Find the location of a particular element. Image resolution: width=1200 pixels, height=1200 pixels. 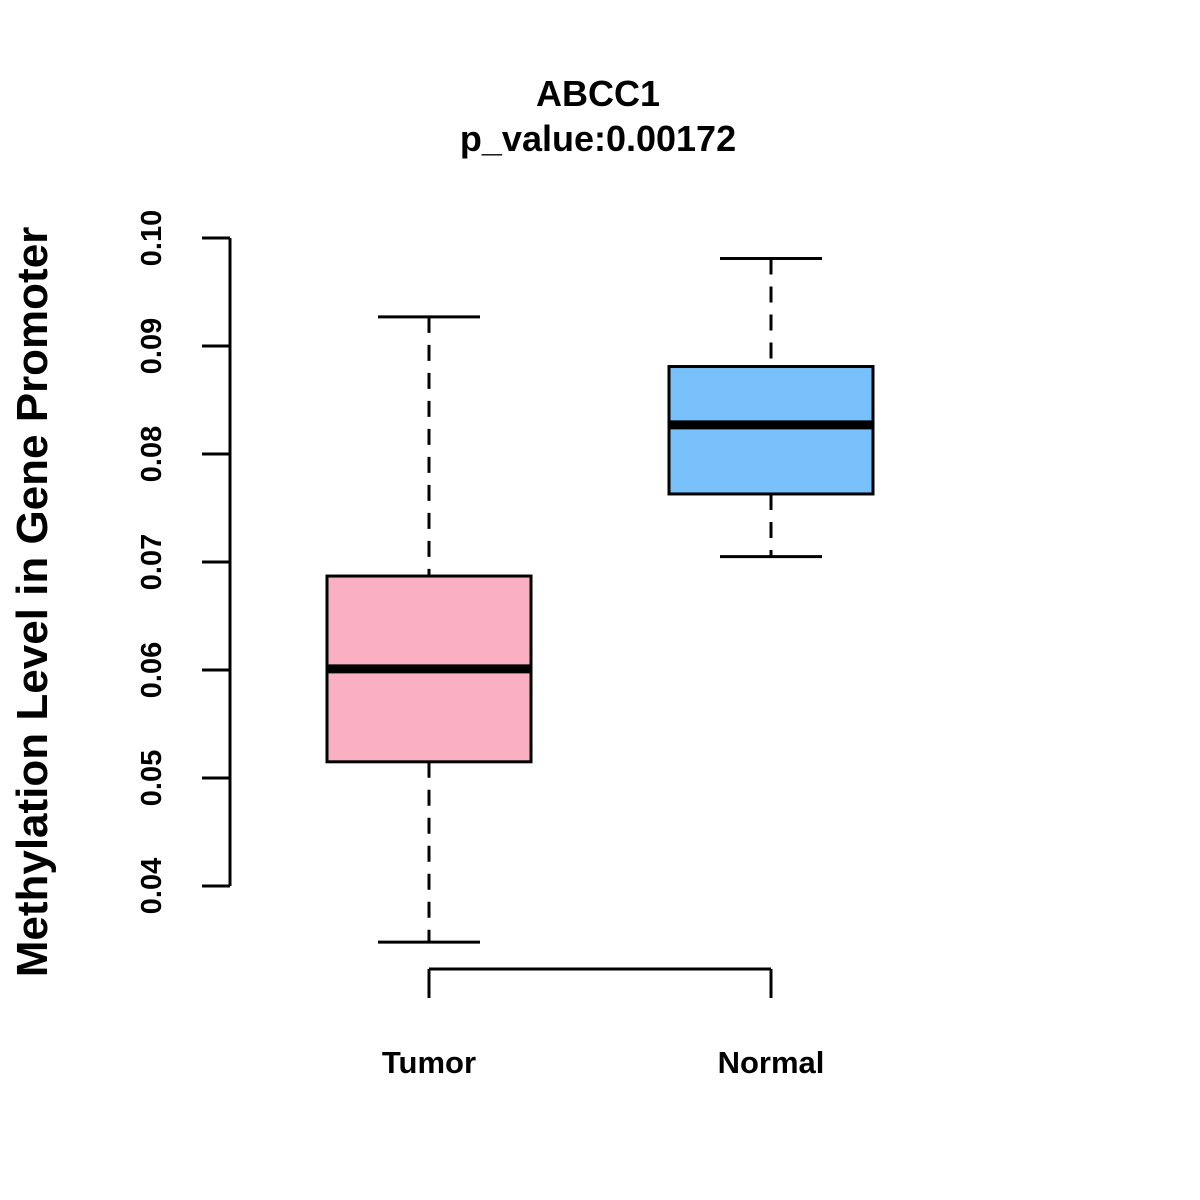

x-tick-label-normal: Normal is located at coordinates (771, 1062).